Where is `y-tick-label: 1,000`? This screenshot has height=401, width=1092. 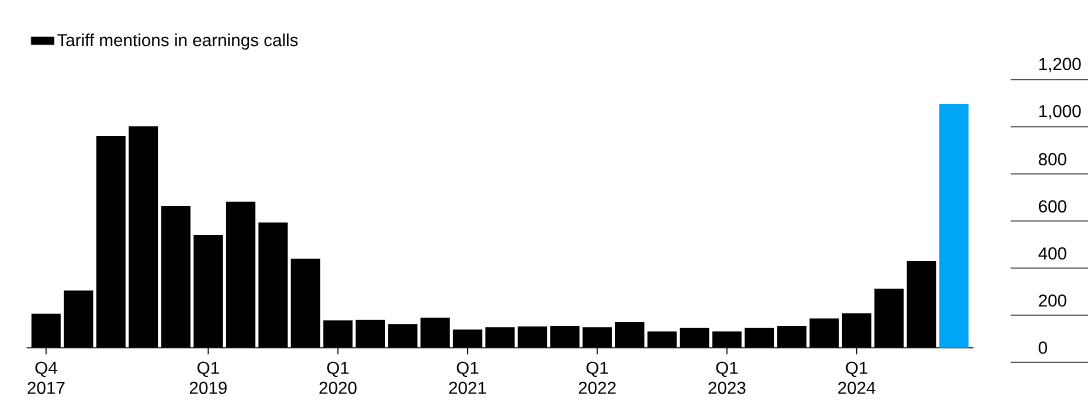 y-tick-label: 1,000 is located at coordinates (1060, 112).